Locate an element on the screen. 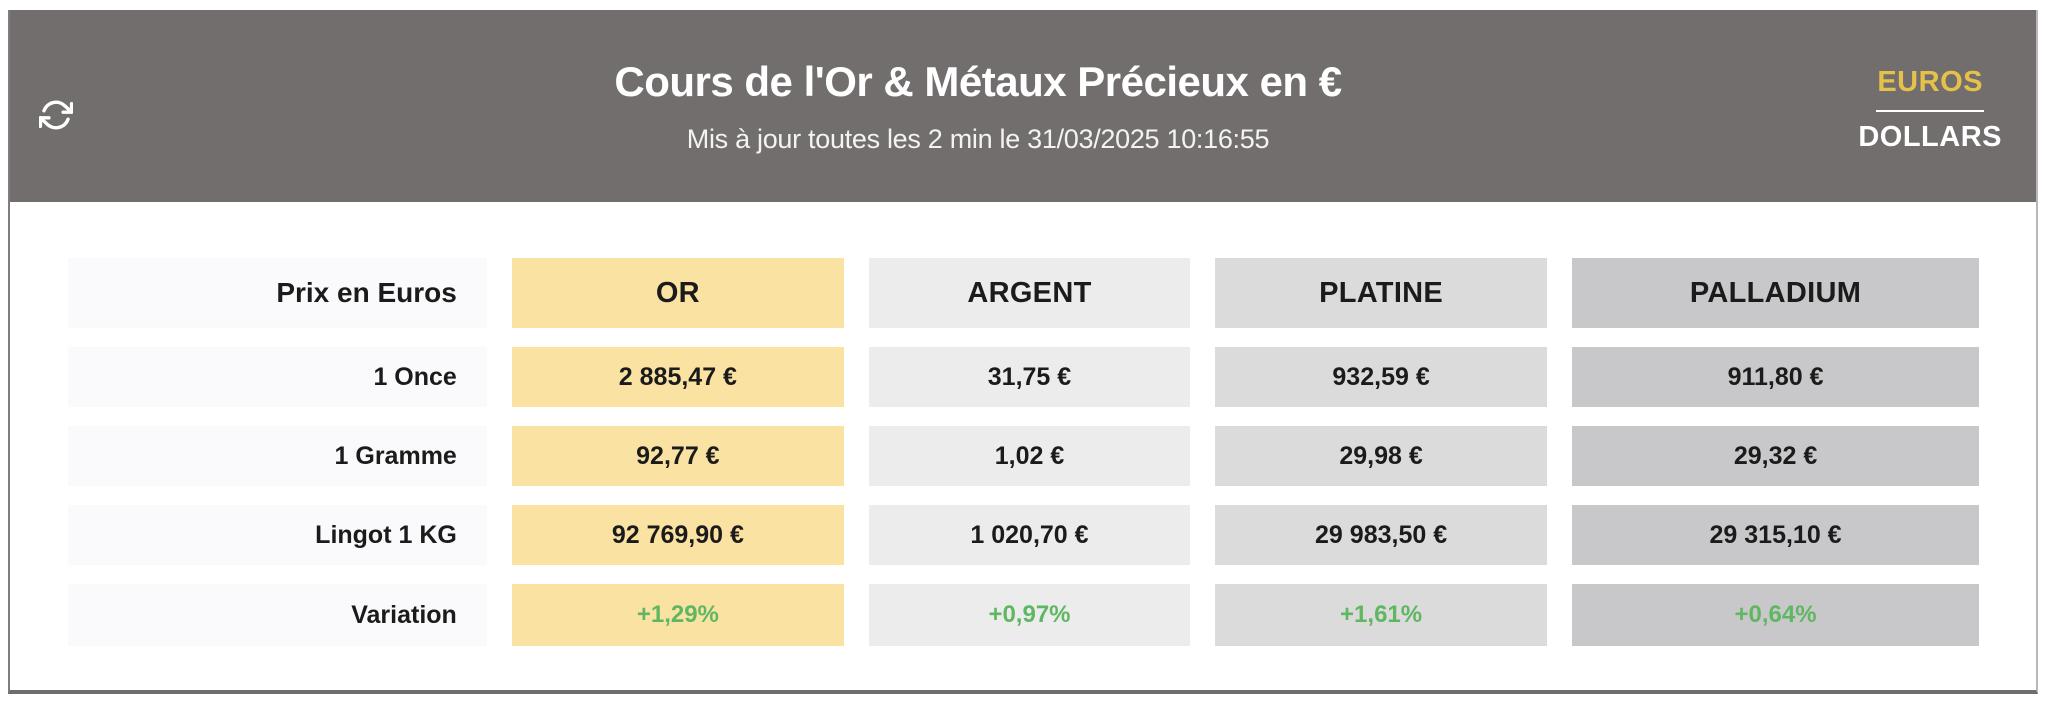 The image size is (2048, 704). row-label-variation: Variation is located at coordinates (277, 615).